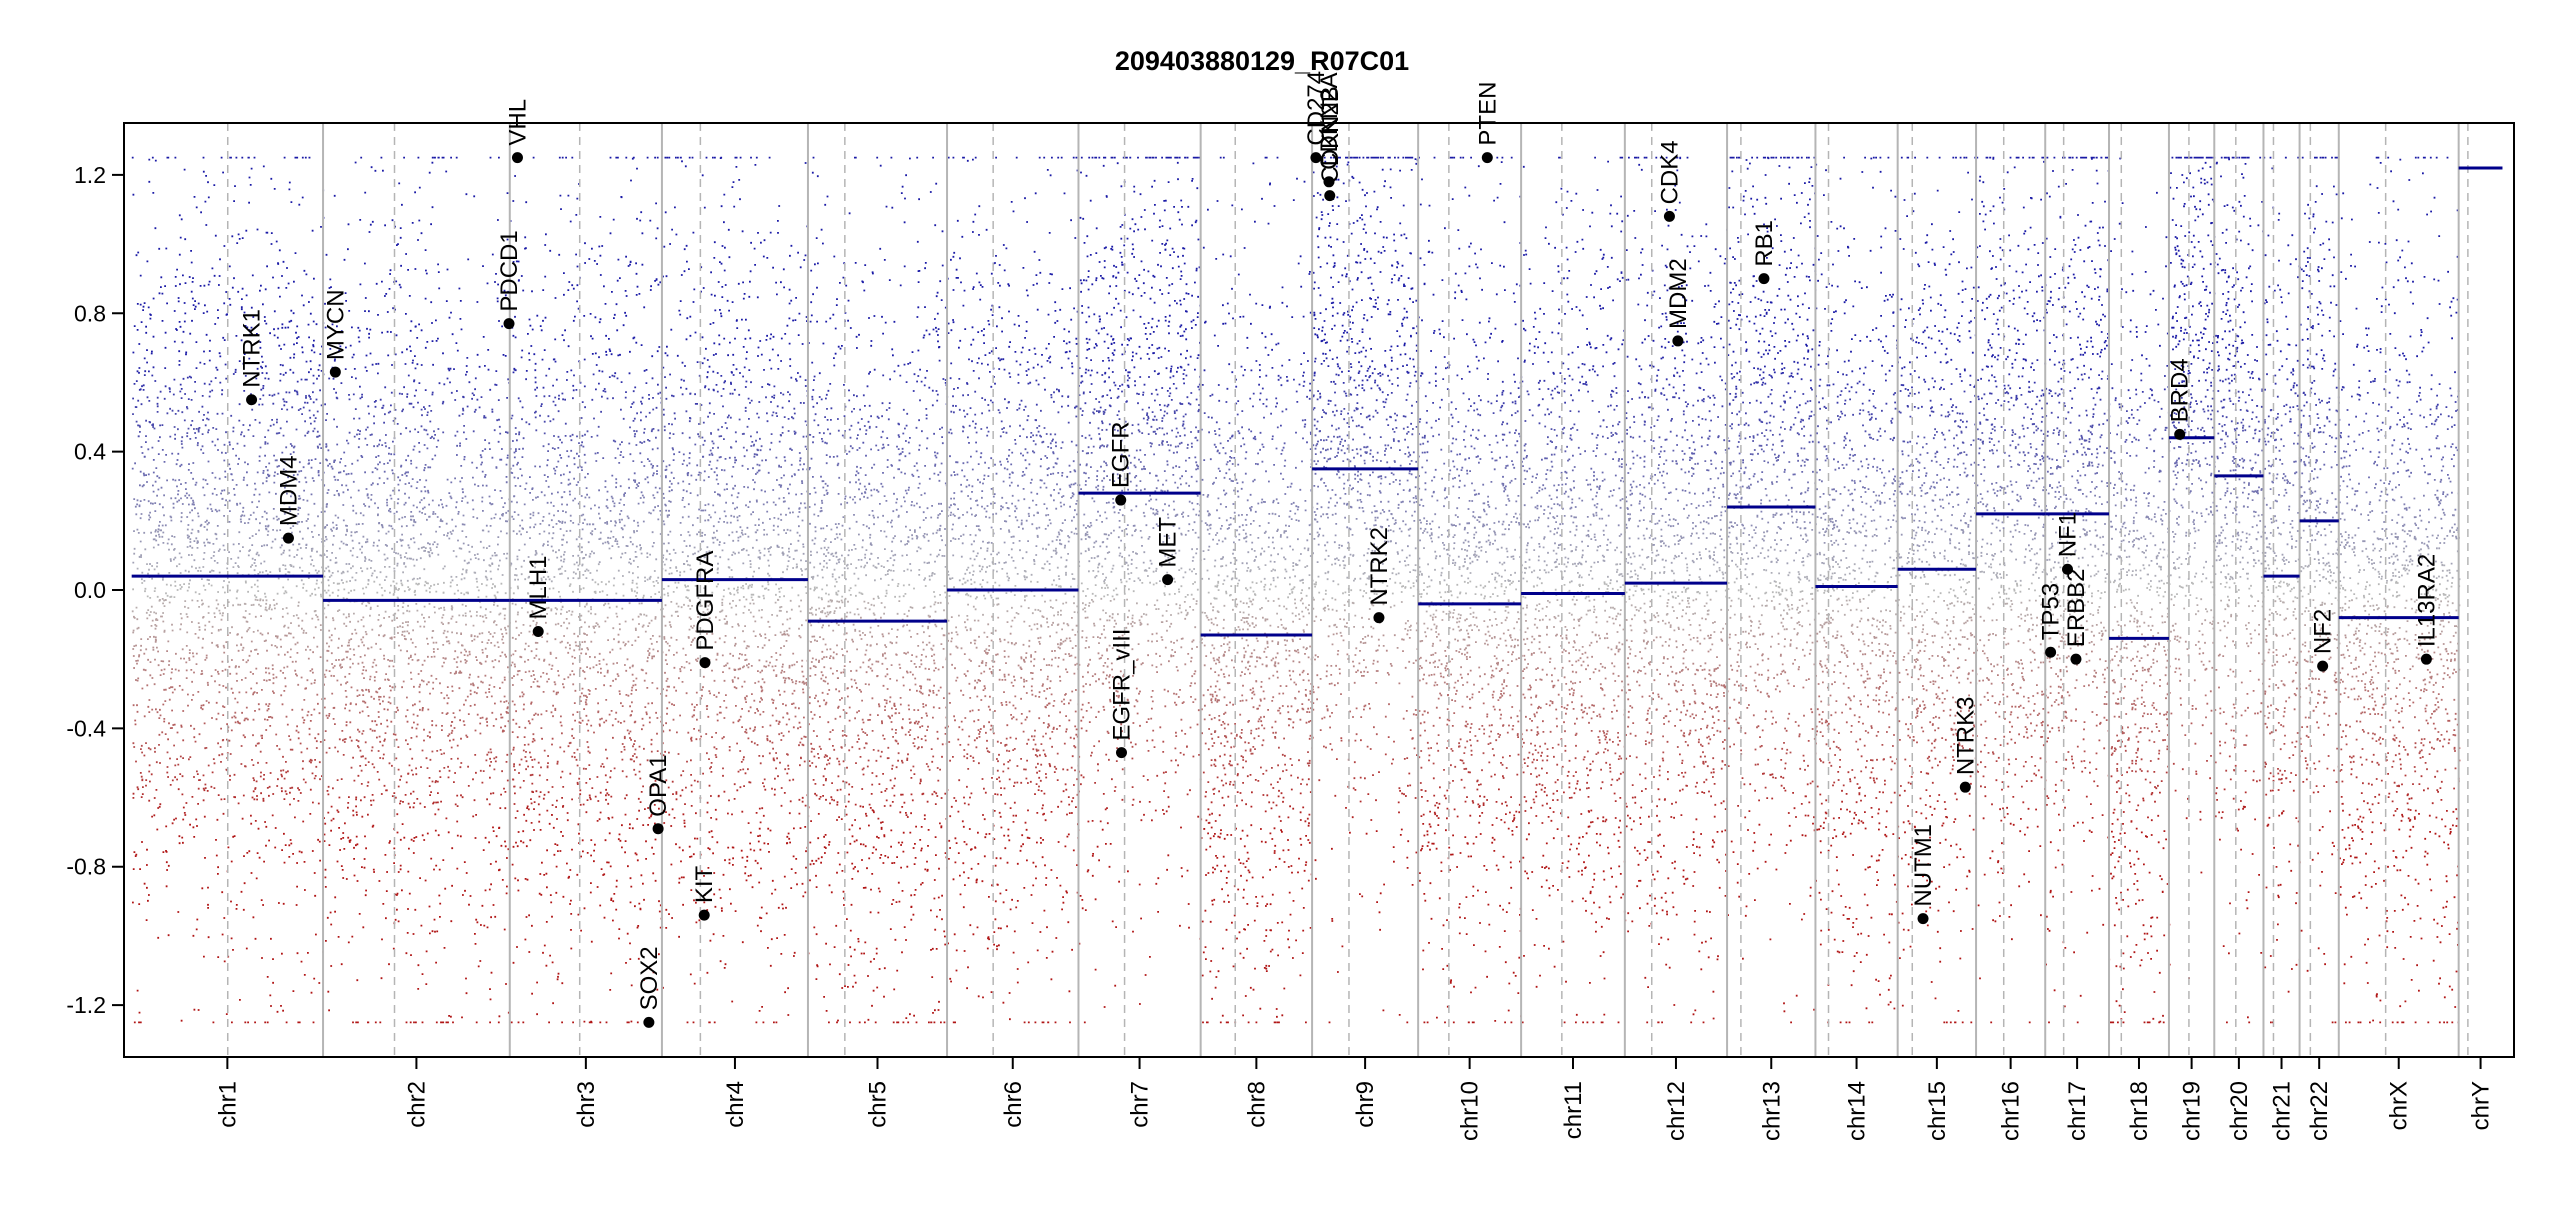 This screenshot has height=1205, width=2550. What do you see at coordinates (2180, 390) in the screenshot?
I see `gene-label-BRD4: BRD4` at bounding box center [2180, 390].